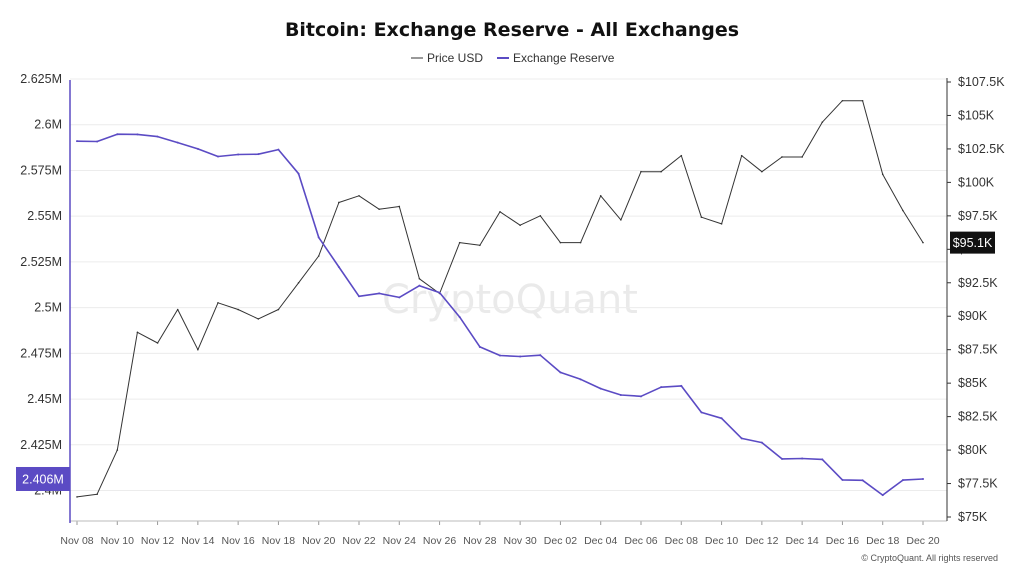 This screenshot has height=576, width=1024. I want to click on y-left-tick-label: 2.55M, so click(44, 216).